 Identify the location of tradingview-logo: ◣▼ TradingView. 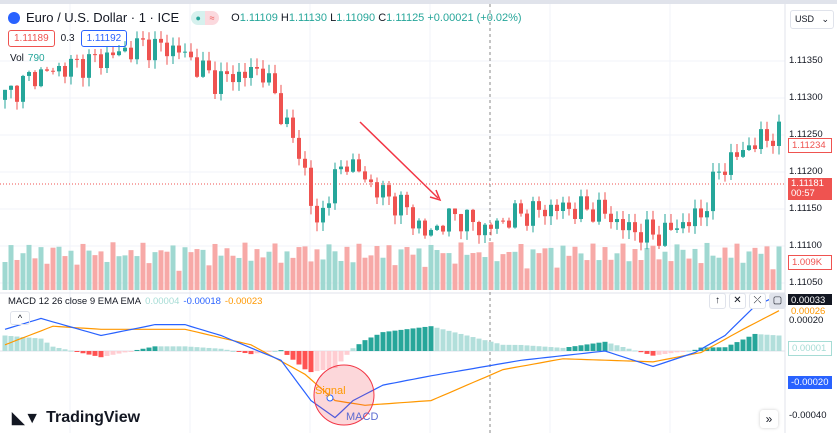
(76, 418).